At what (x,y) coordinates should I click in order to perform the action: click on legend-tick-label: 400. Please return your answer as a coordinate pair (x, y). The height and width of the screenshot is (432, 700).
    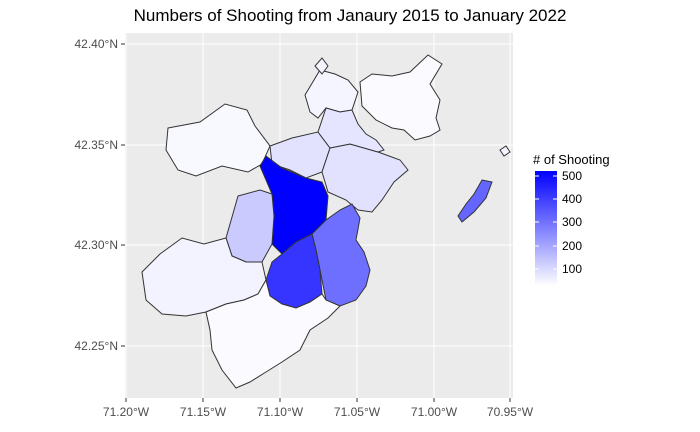
    Looking at the image, I should click on (572, 199).